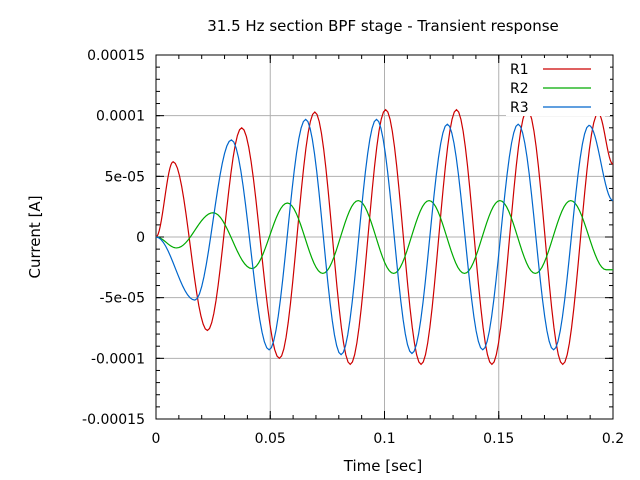 The image size is (640, 480). What do you see at coordinates (270, 439) in the screenshot?
I see `x-tick-label: 0.05` at bounding box center [270, 439].